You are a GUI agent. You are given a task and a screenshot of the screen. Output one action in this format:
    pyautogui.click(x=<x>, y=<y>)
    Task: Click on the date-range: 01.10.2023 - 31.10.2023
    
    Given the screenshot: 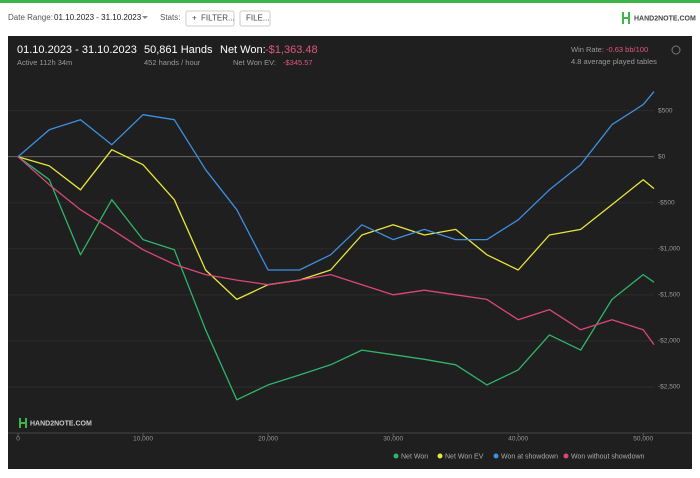 What is the action you would take?
    pyautogui.click(x=98, y=17)
    